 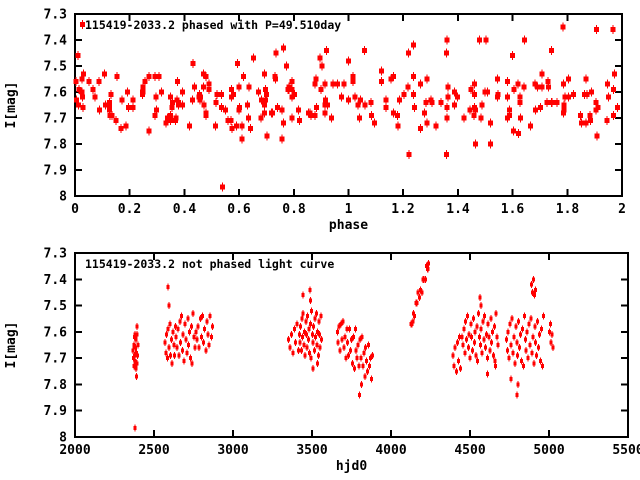 What do you see at coordinates (232, 450) in the screenshot?
I see `x-tick-label: 3000` at bounding box center [232, 450].